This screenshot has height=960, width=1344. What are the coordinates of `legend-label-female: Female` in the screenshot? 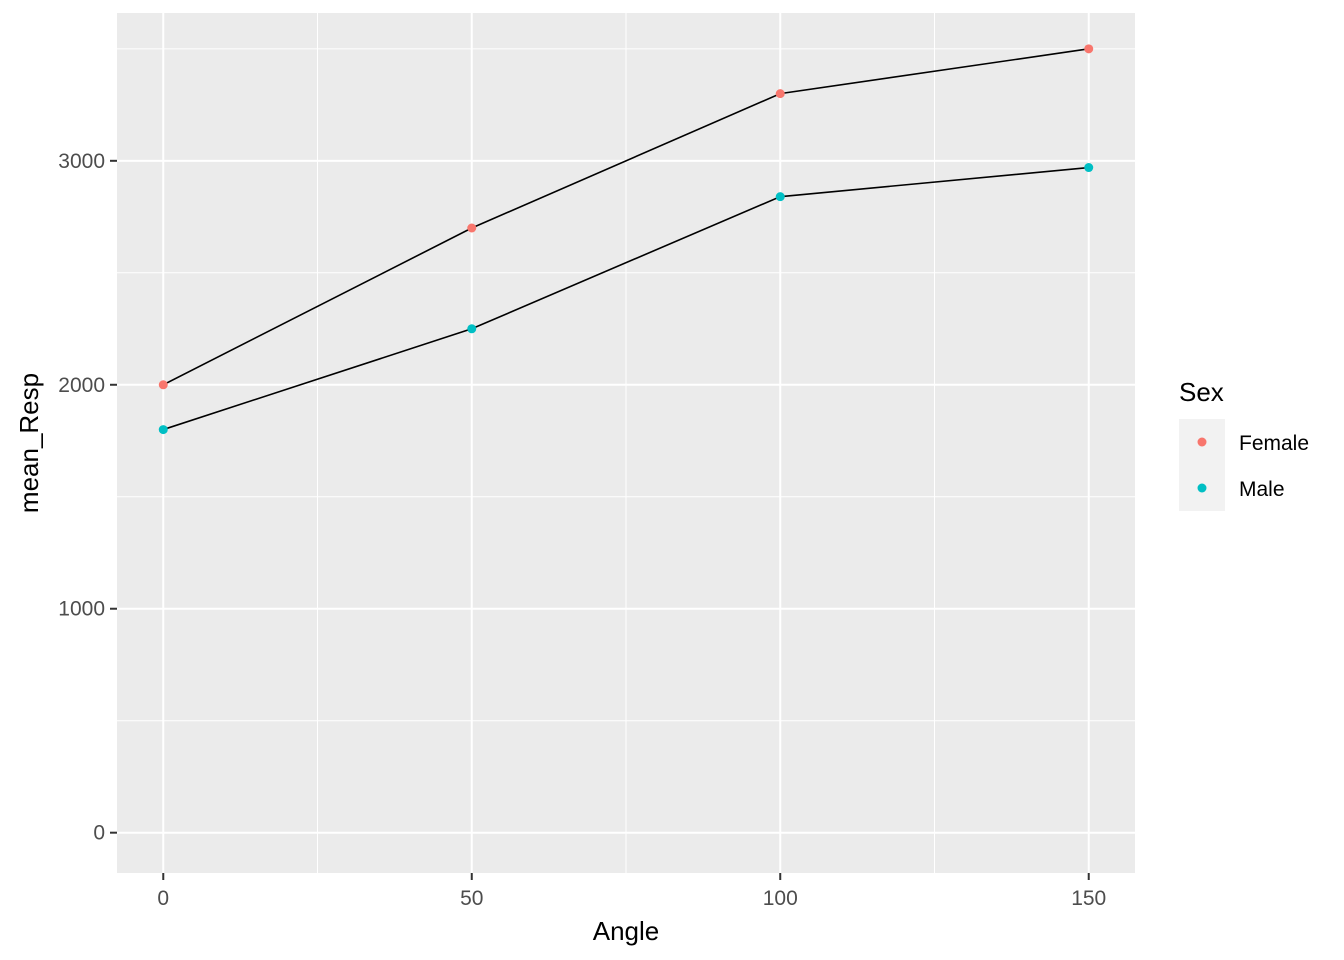 It's located at (1274, 443).